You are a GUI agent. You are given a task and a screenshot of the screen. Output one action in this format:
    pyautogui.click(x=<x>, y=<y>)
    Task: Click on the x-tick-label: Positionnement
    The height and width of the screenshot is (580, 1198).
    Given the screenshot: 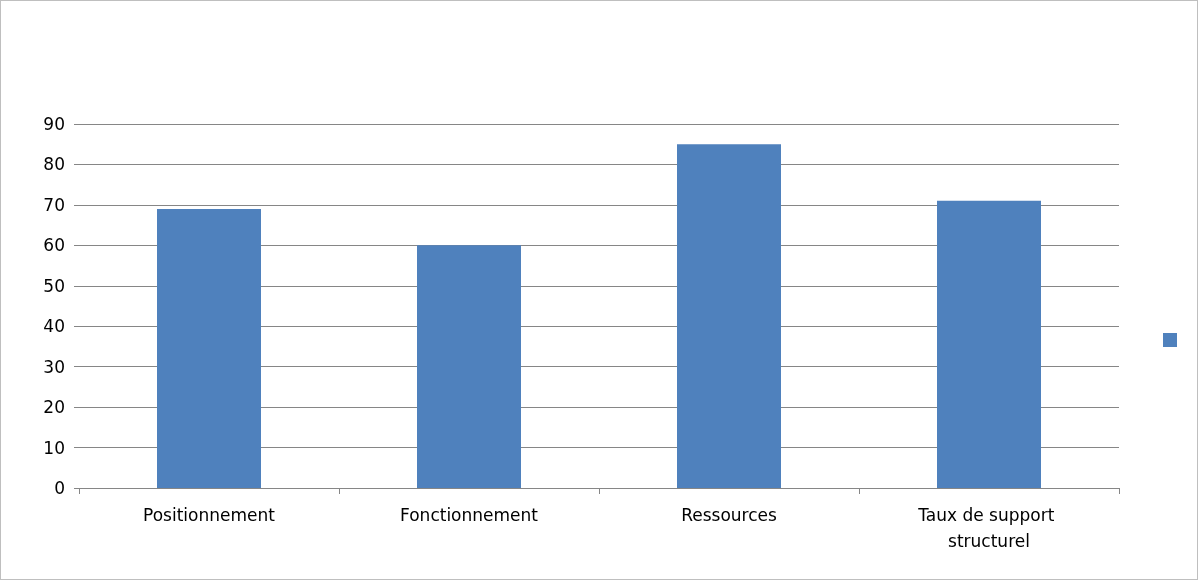 What is the action you would take?
    pyautogui.click(x=209, y=515)
    